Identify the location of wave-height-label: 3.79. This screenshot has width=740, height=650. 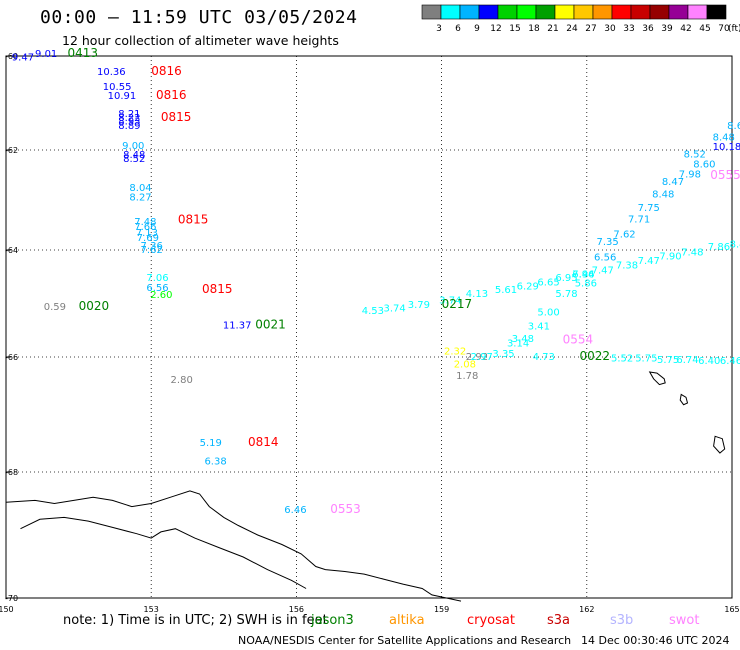
(419, 305).